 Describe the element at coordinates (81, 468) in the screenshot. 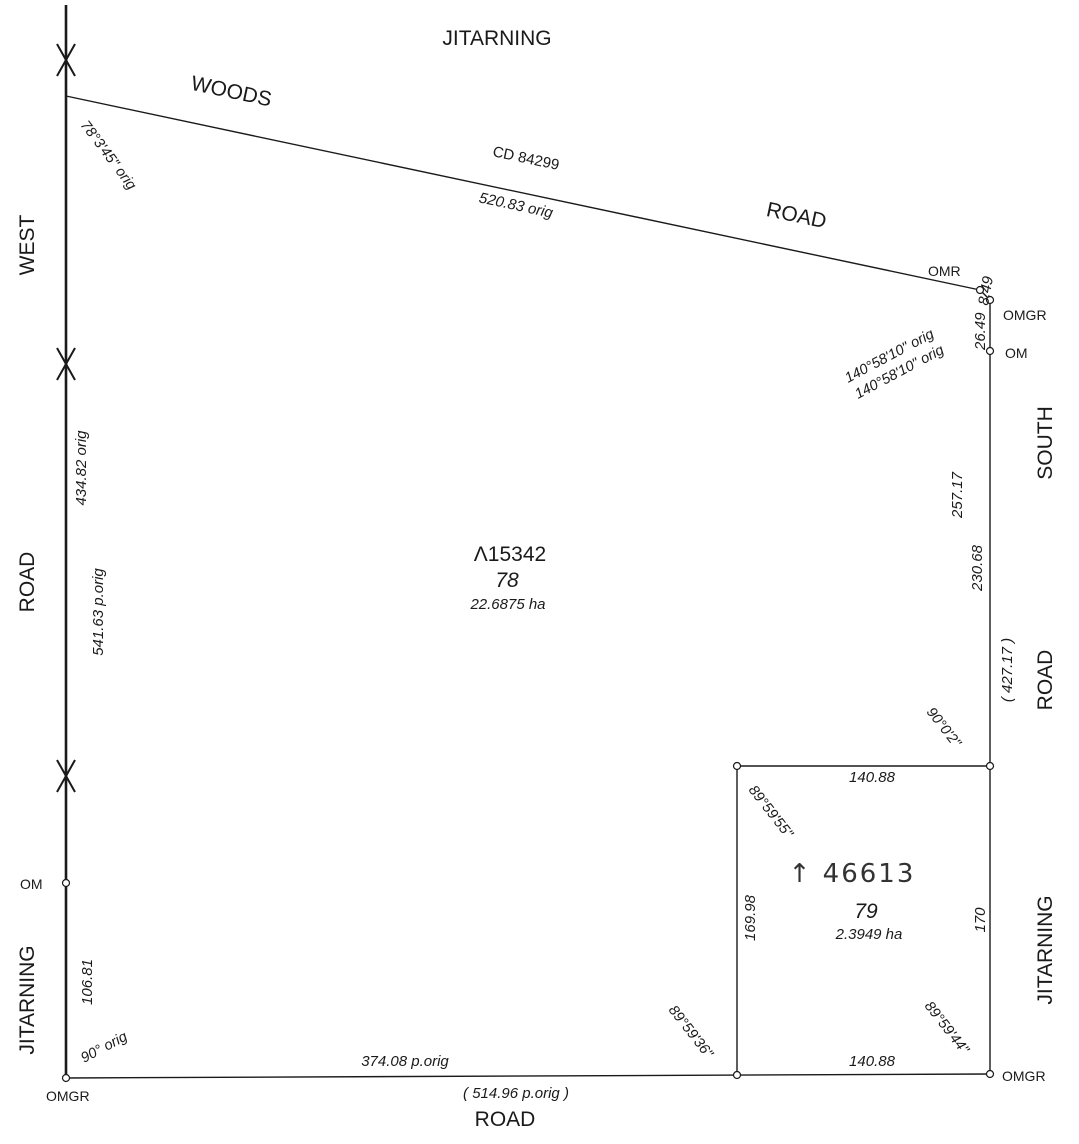

I see `dim-west-upper: 434.82 orig` at that location.